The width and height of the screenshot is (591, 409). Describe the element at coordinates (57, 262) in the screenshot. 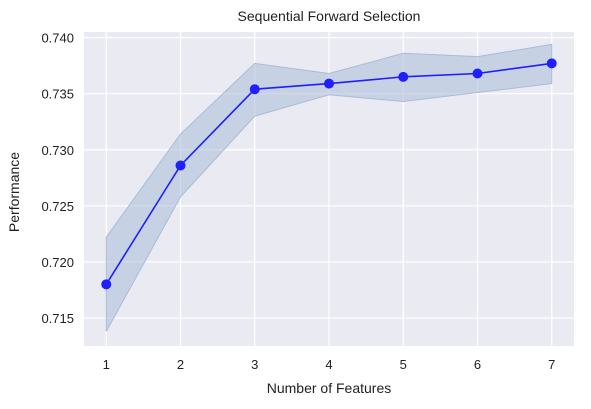

I see `y-tick-label: 0.720` at that location.